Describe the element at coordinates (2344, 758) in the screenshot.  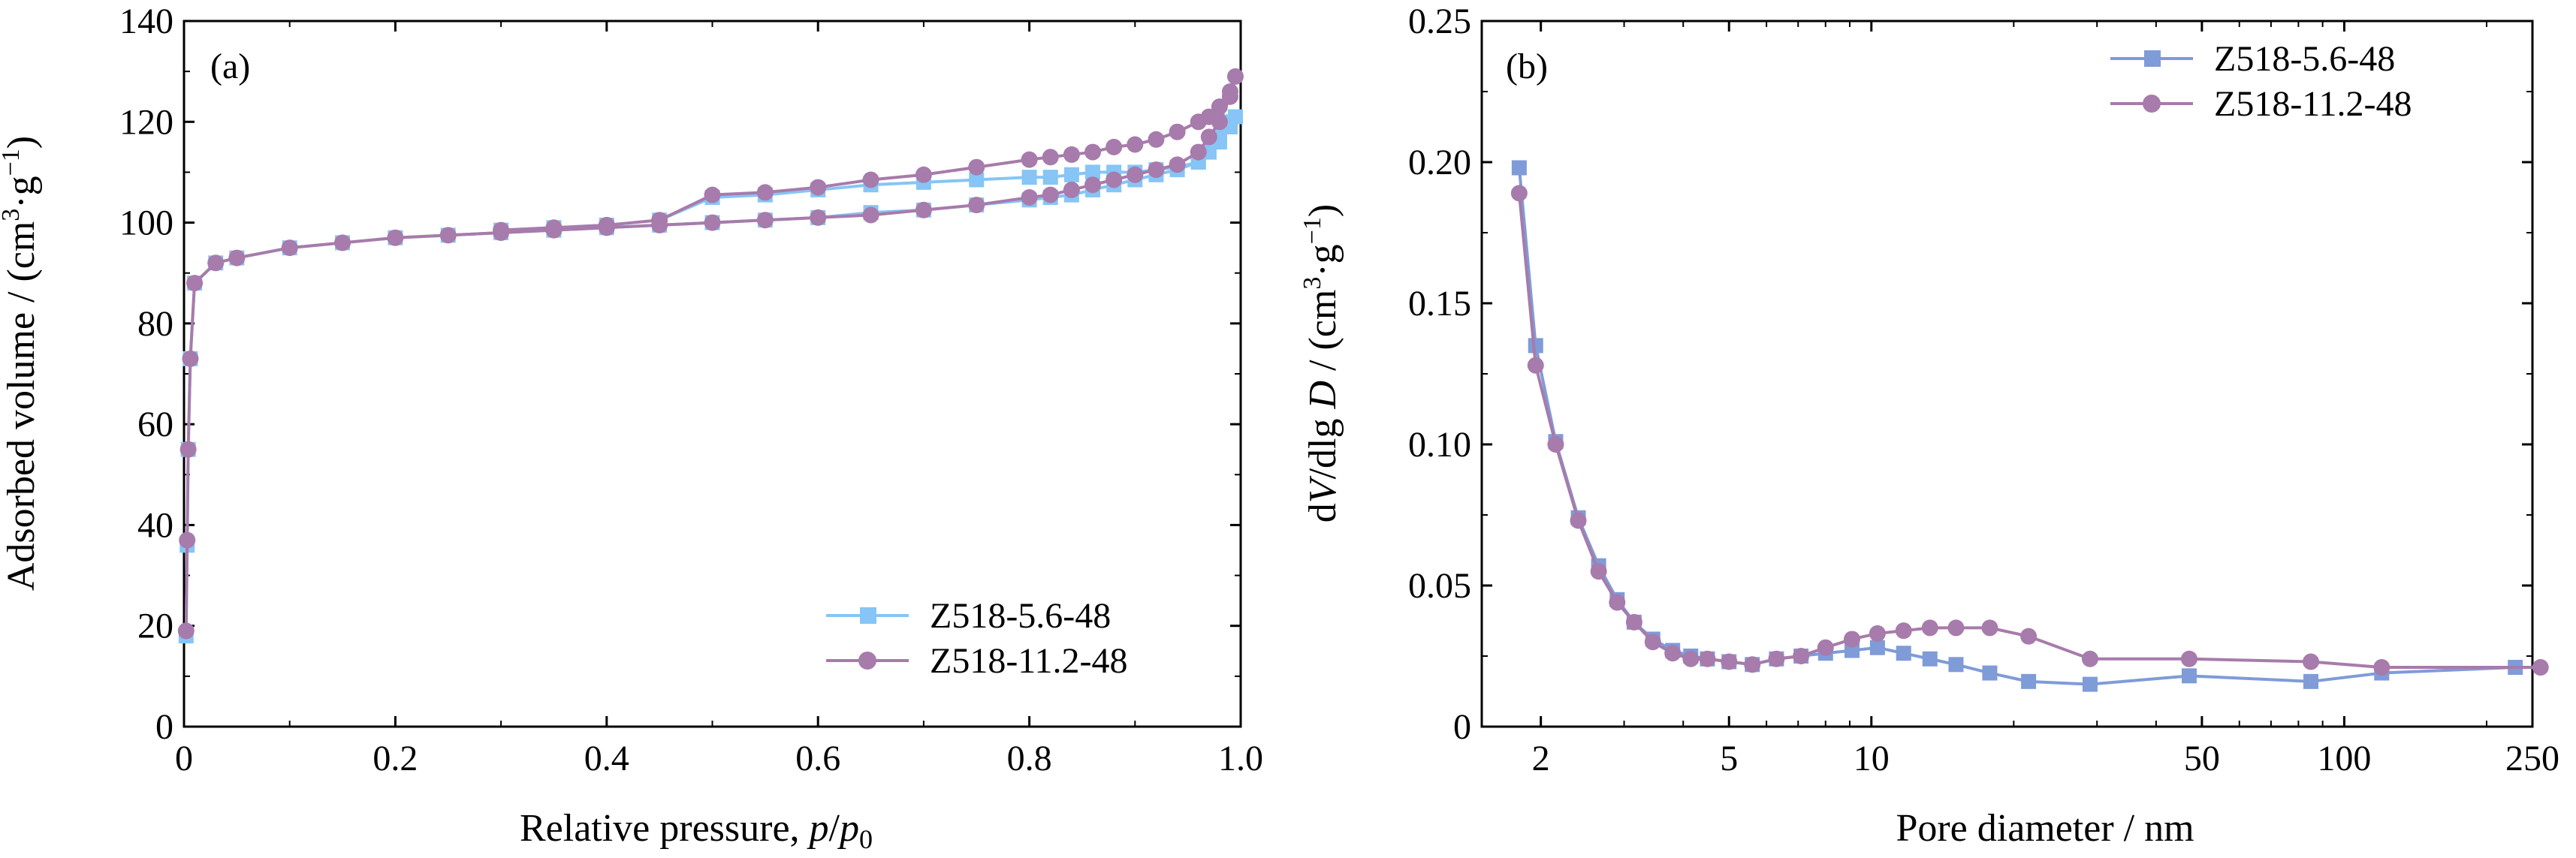
I see `x-tick-label: 100` at that location.